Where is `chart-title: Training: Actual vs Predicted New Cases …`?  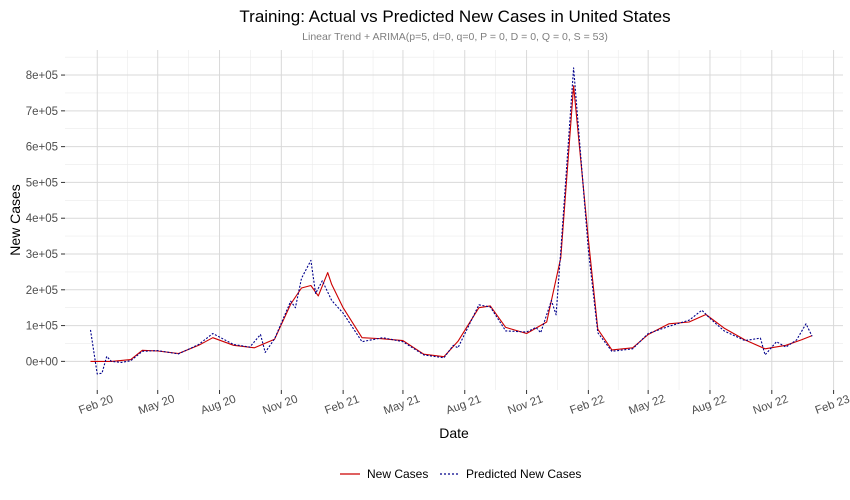 chart-title: Training: Actual vs Predicted New Cases … is located at coordinates (454, 16).